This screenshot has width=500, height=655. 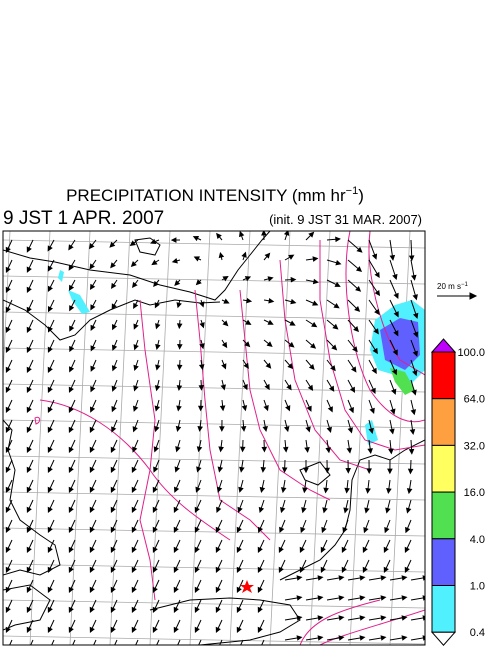 I want to click on wind-scale-label: 20 m s−1, so click(x=453, y=286).